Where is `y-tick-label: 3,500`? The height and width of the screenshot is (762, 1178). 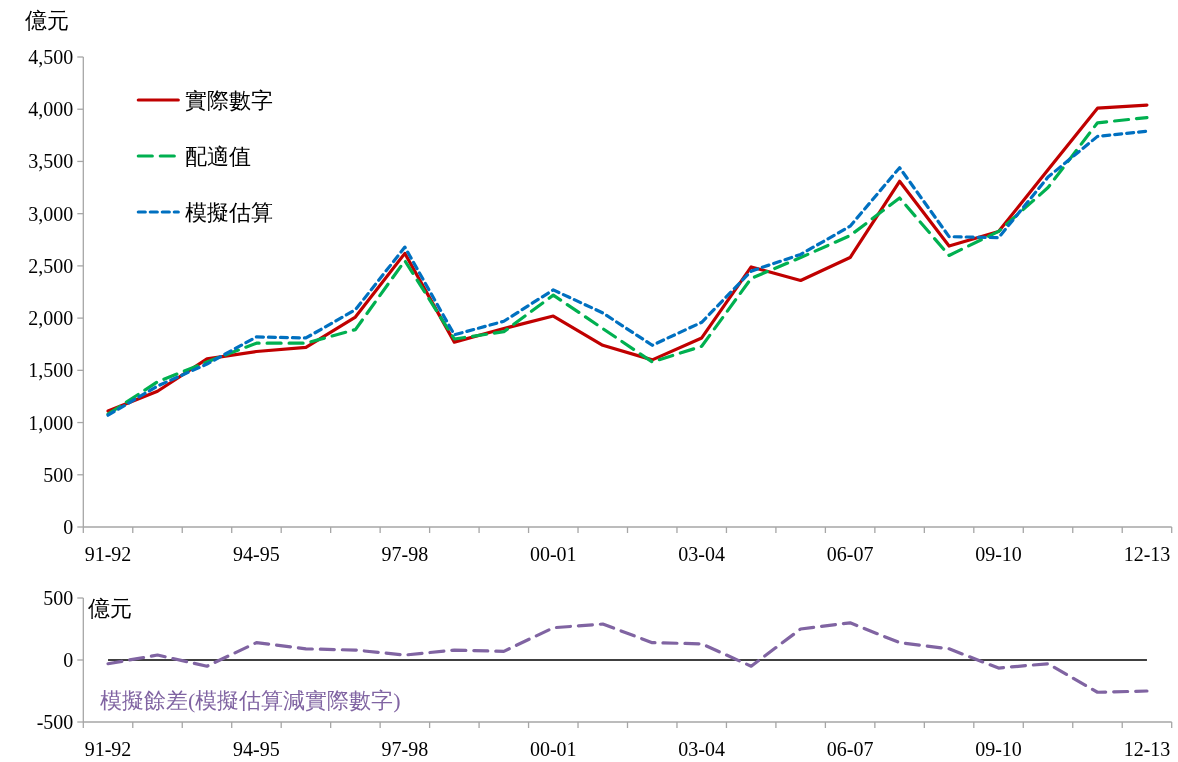 y-tick-label: 3,500 is located at coordinates (51, 161).